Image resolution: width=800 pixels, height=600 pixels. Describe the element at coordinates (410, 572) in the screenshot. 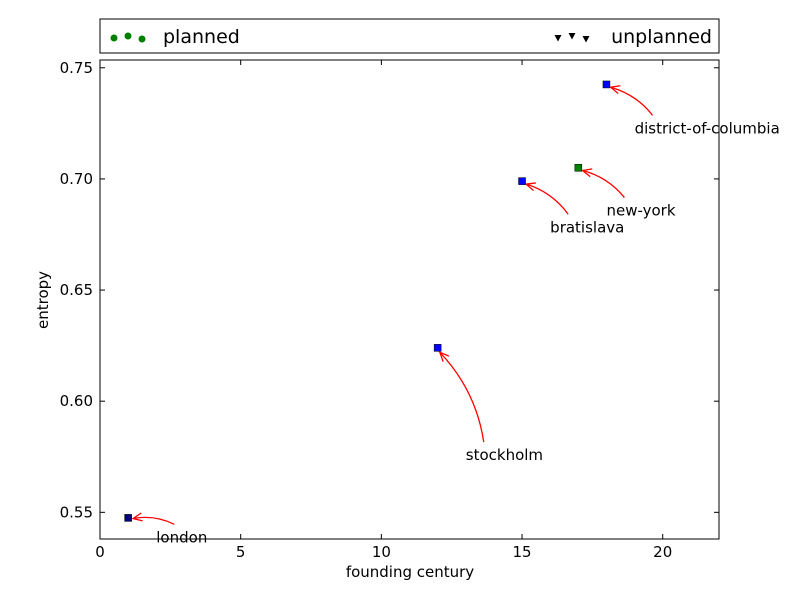

I see `x-axis-label: founding century` at that location.